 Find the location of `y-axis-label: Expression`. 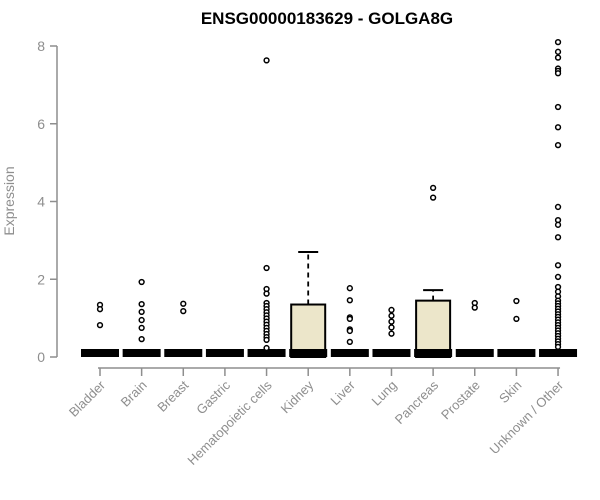

y-axis-label: Expression is located at coordinates (9, 200).